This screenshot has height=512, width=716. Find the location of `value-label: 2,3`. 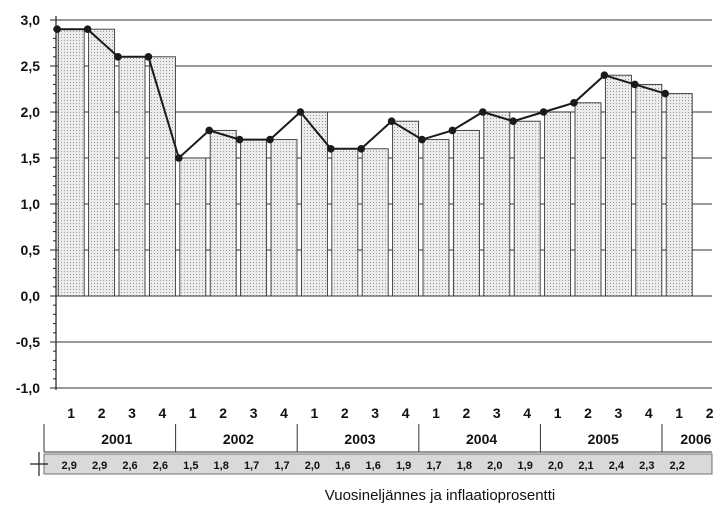

value-label: 2,3 is located at coordinates (646, 466).